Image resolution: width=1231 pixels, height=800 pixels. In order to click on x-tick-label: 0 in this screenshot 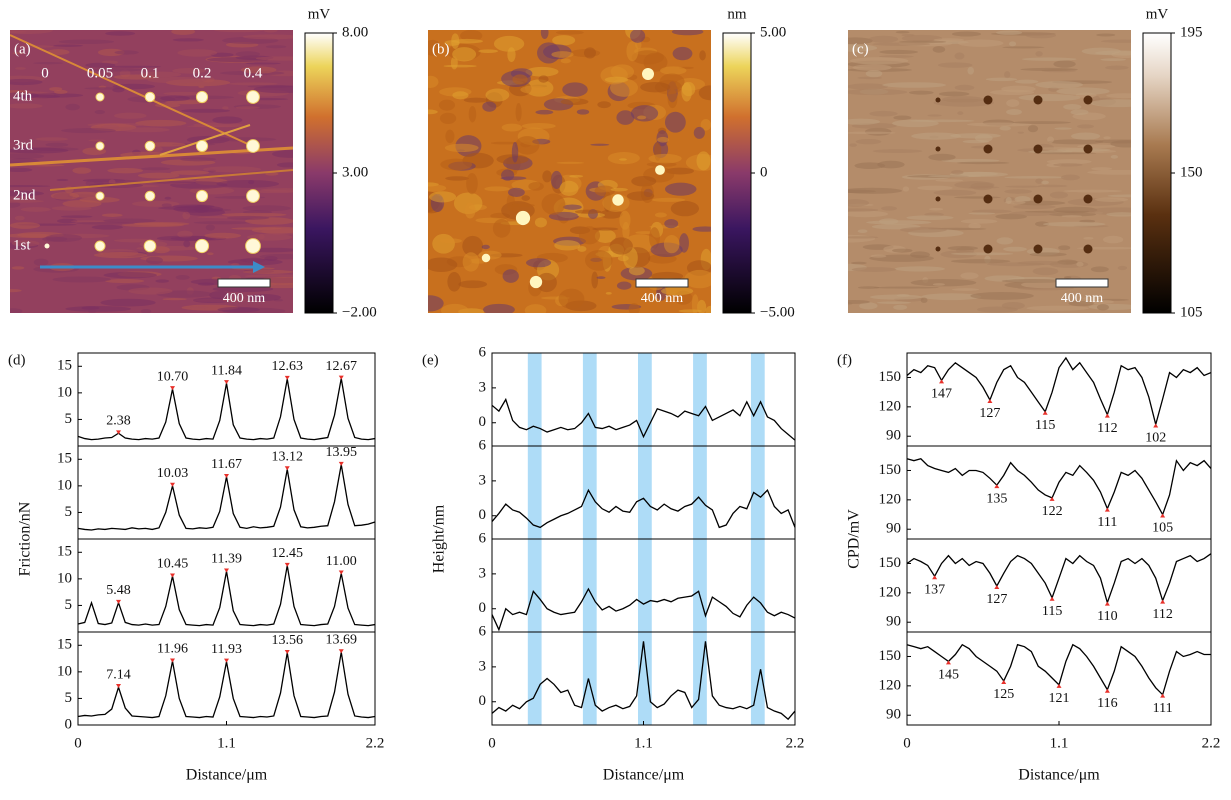, I will do `click(492, 743)`.